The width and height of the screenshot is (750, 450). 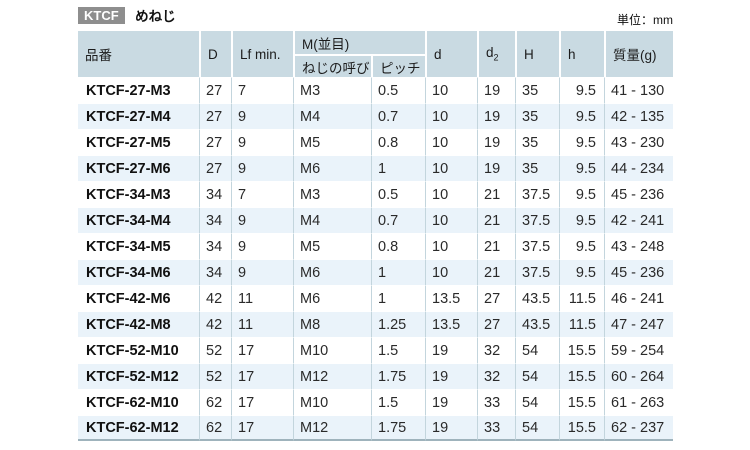 What do you see at coordinates (375, 90) in the screenshot?
I see `table-row: KTCF-27-M3 27 7 M3 0.5 10 19 35 9.5 41 - 130` at bounding box center [375, 90].